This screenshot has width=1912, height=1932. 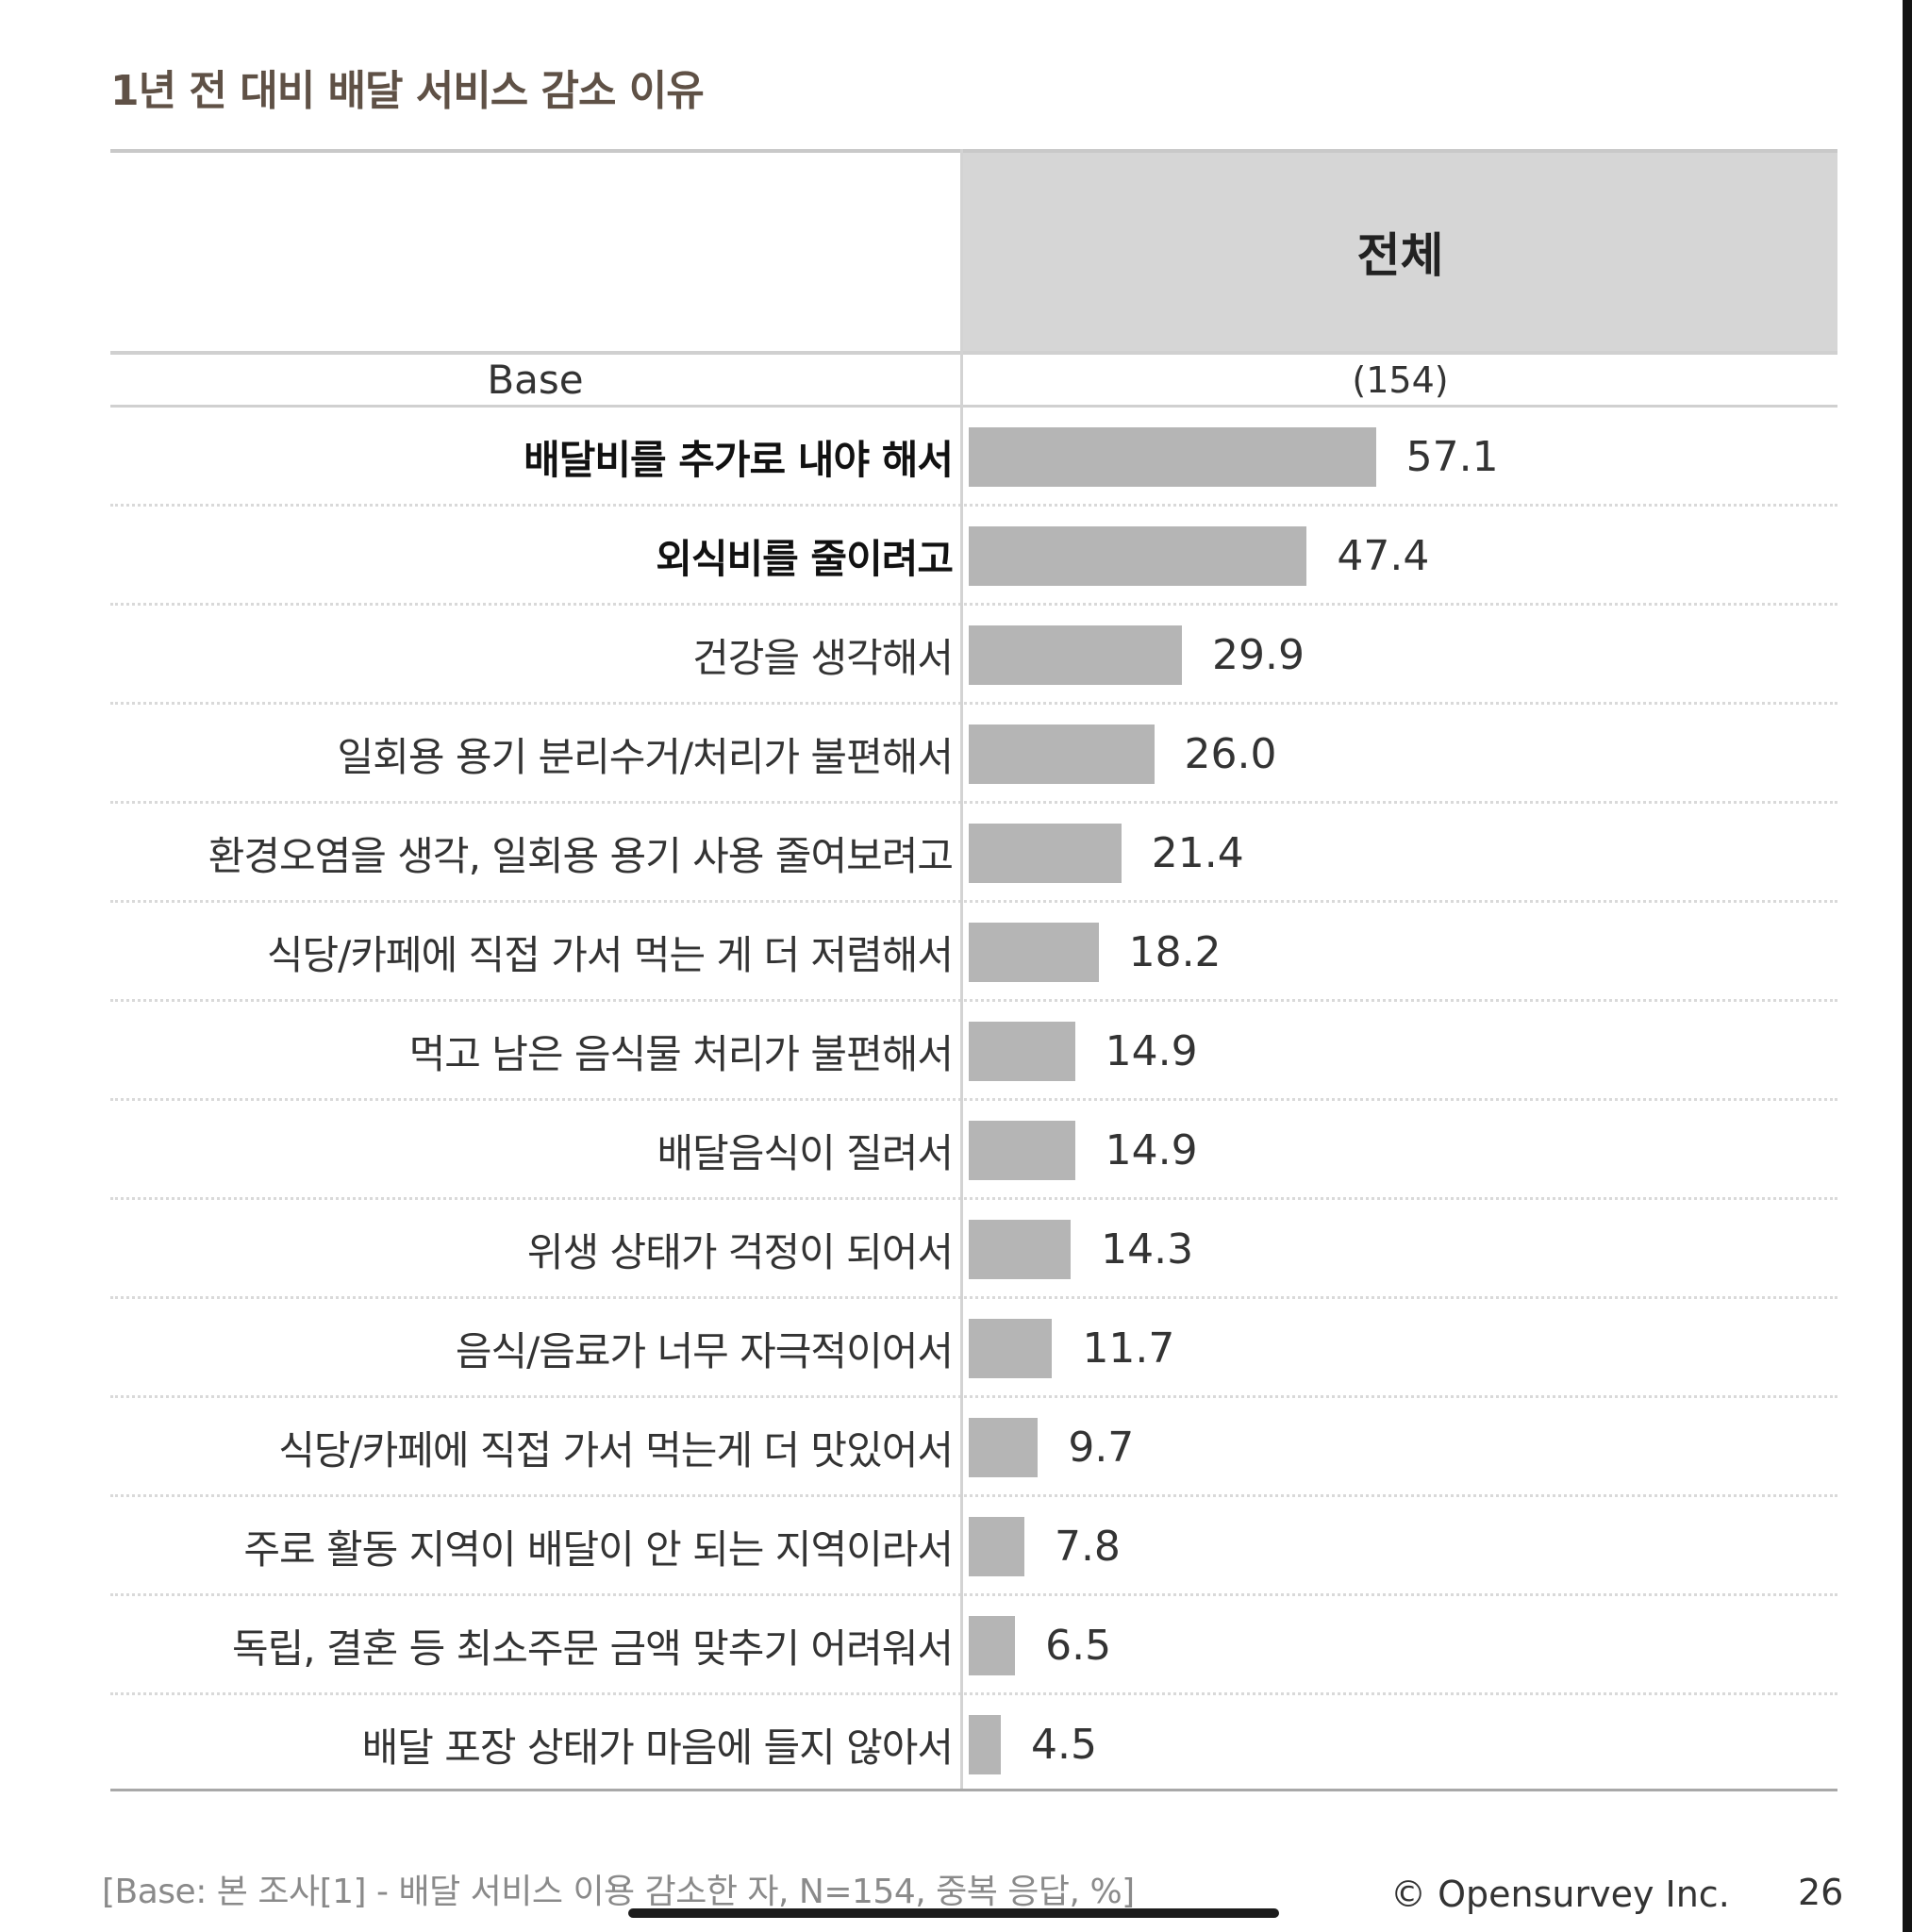 What do you see at coordinates (593, 1648) in the screenshot?
I see `category-label: 독립, 결혼 등 최소주문 금액 맞추기 어려워서` at bounding box center [593, 1648].